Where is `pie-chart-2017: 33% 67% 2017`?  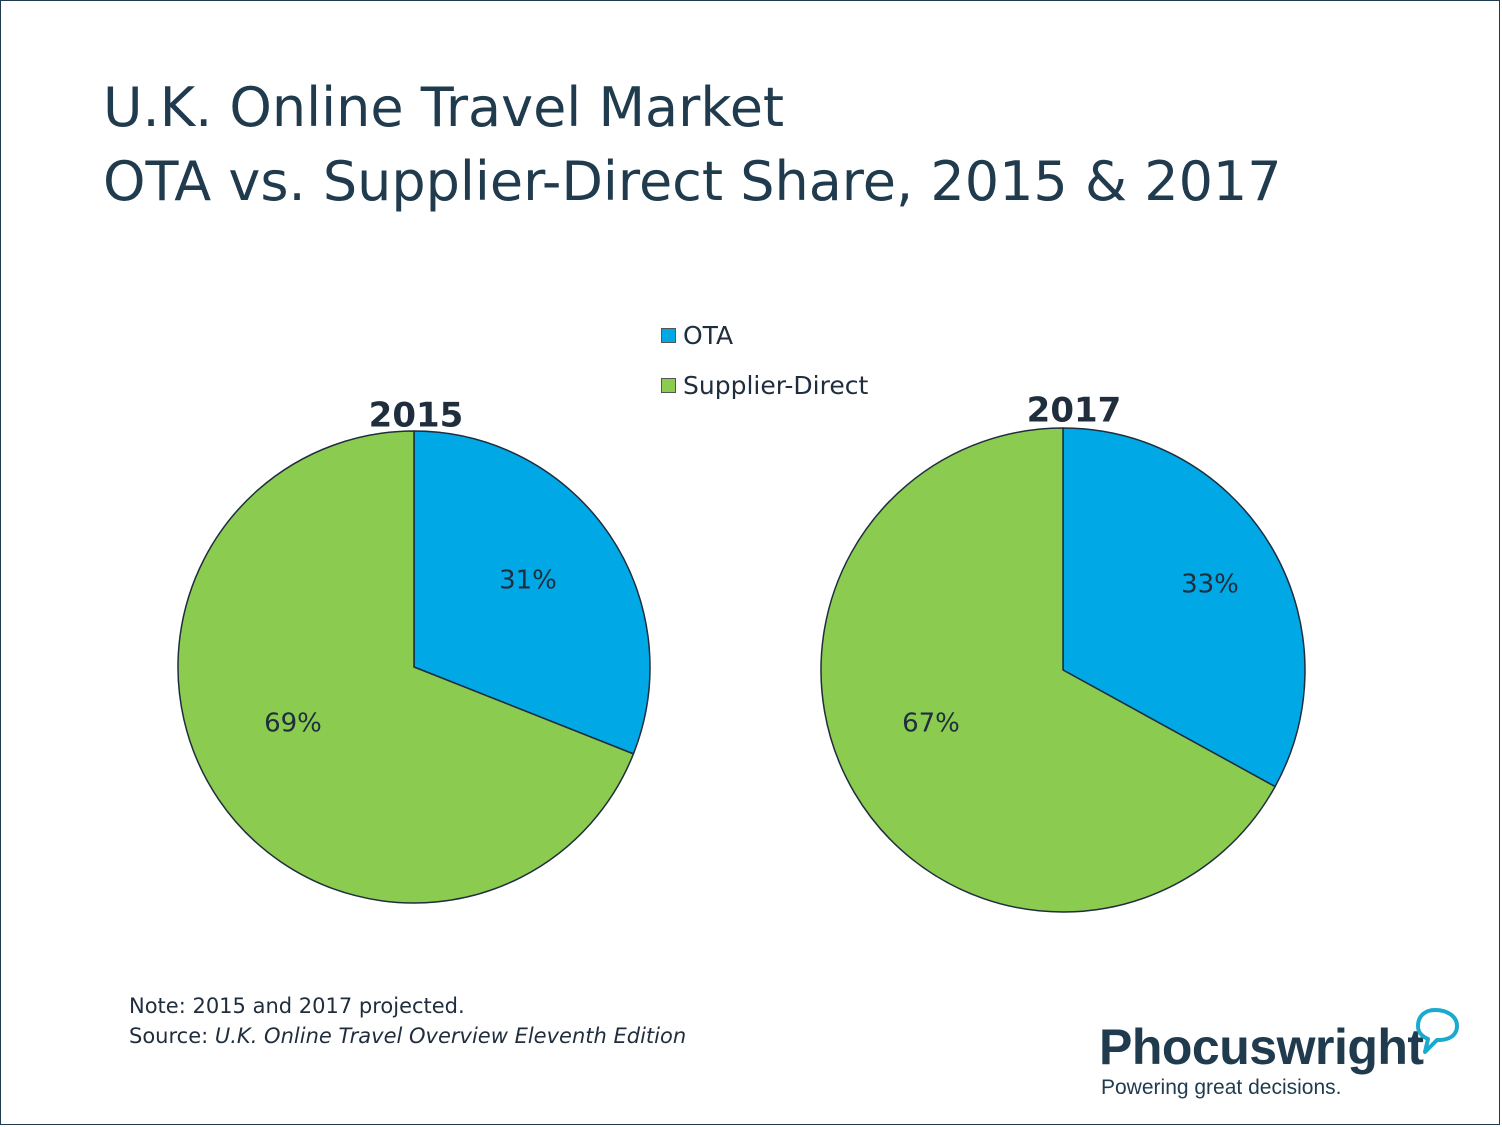
pie-chart-2017: 33% 67% 2017 is located at coordinates (1063, 652).